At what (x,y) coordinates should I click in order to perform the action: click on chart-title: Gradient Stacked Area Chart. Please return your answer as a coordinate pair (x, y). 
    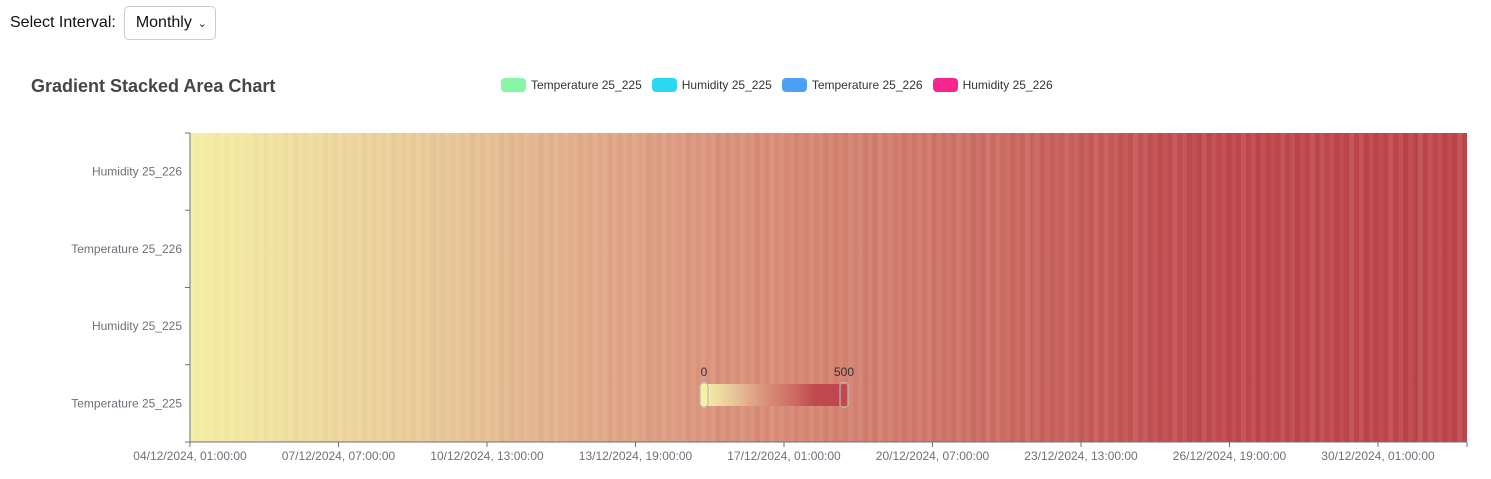
    Looking at the image, I should click on (153, 86).